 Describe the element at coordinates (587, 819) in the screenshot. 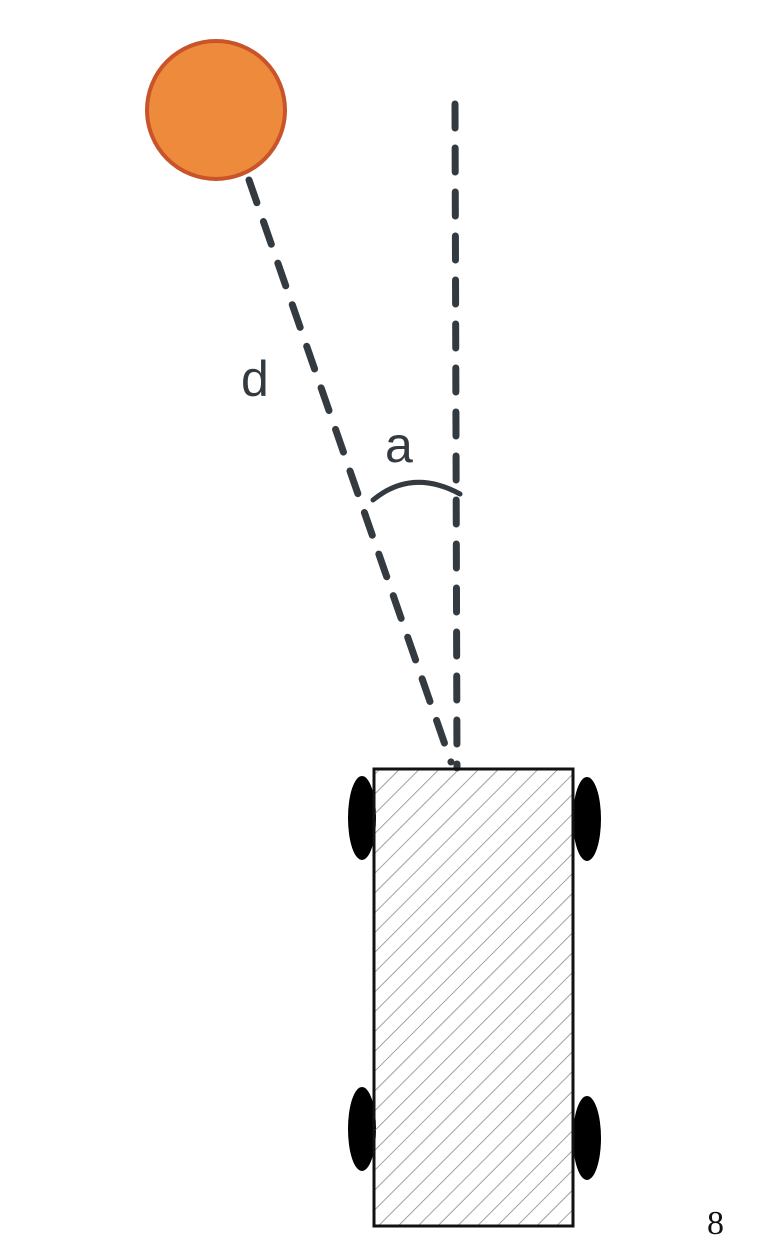

I see `wheel-front-right` at that location.